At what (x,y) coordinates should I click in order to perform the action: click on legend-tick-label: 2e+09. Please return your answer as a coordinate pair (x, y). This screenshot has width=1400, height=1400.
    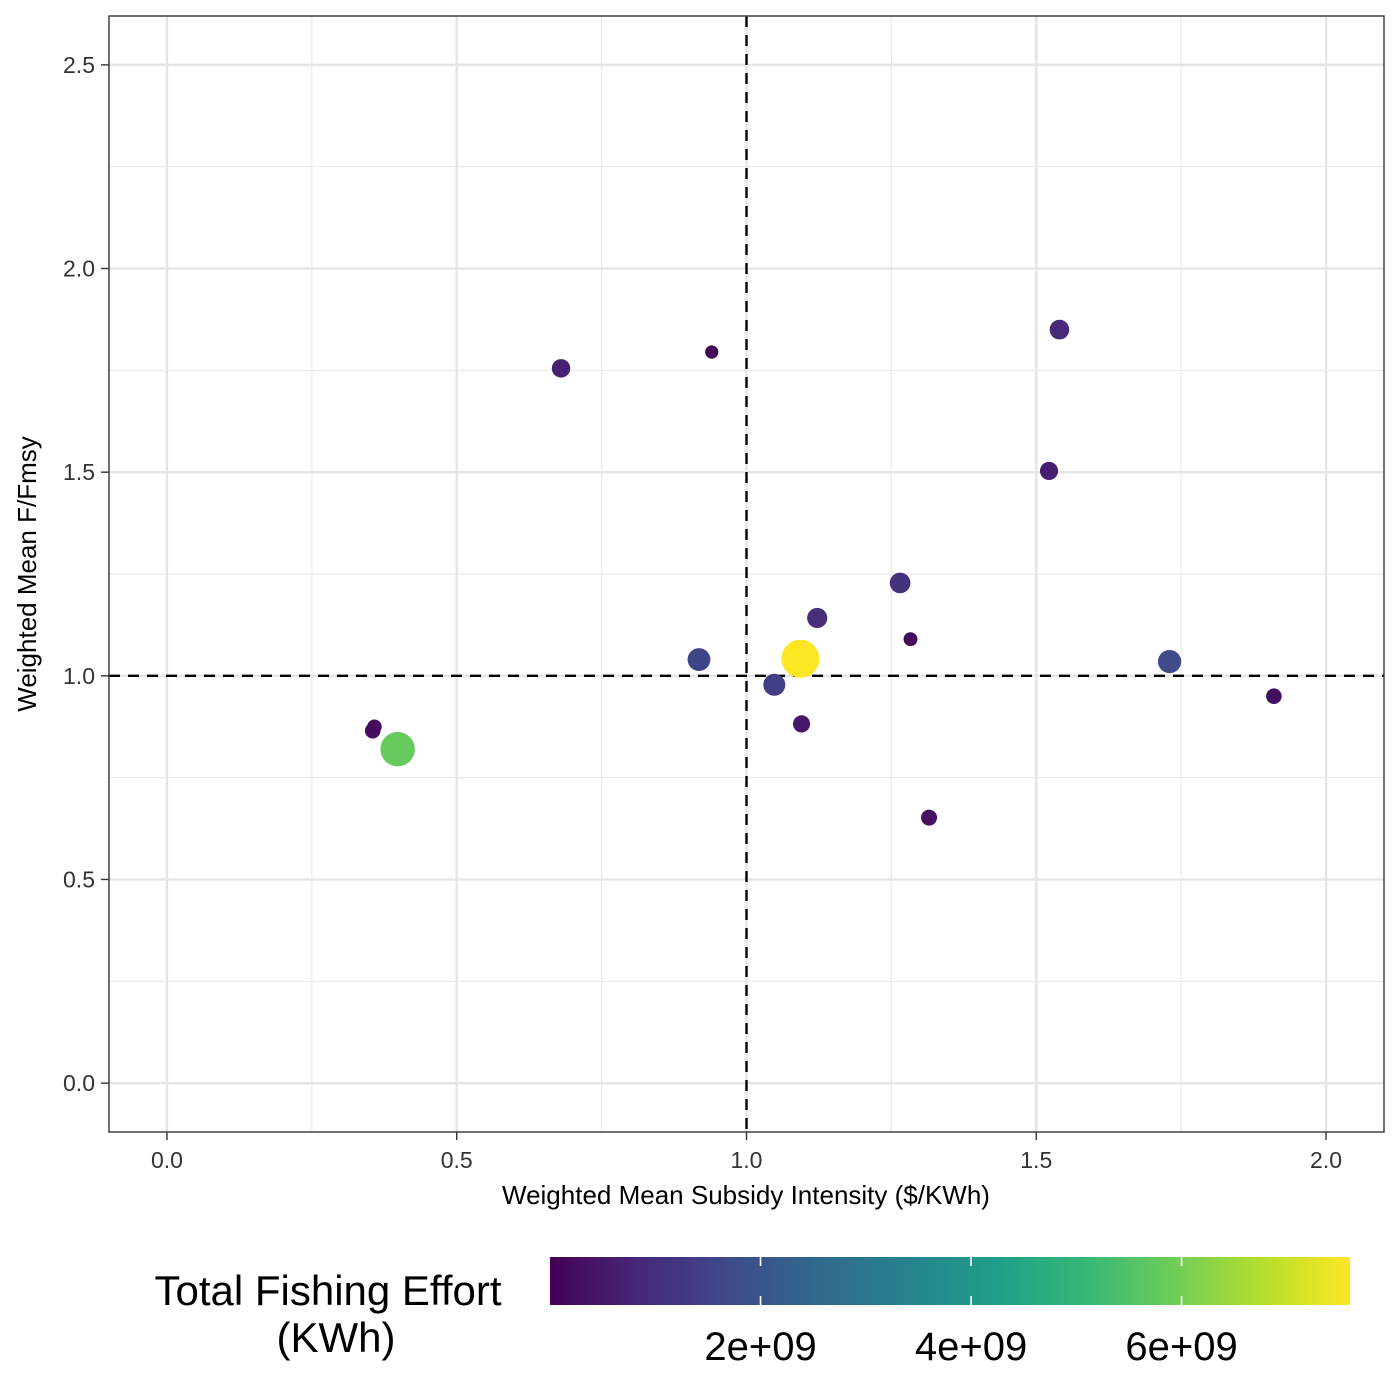
    Looking at the image, I should click on (760, 1347).